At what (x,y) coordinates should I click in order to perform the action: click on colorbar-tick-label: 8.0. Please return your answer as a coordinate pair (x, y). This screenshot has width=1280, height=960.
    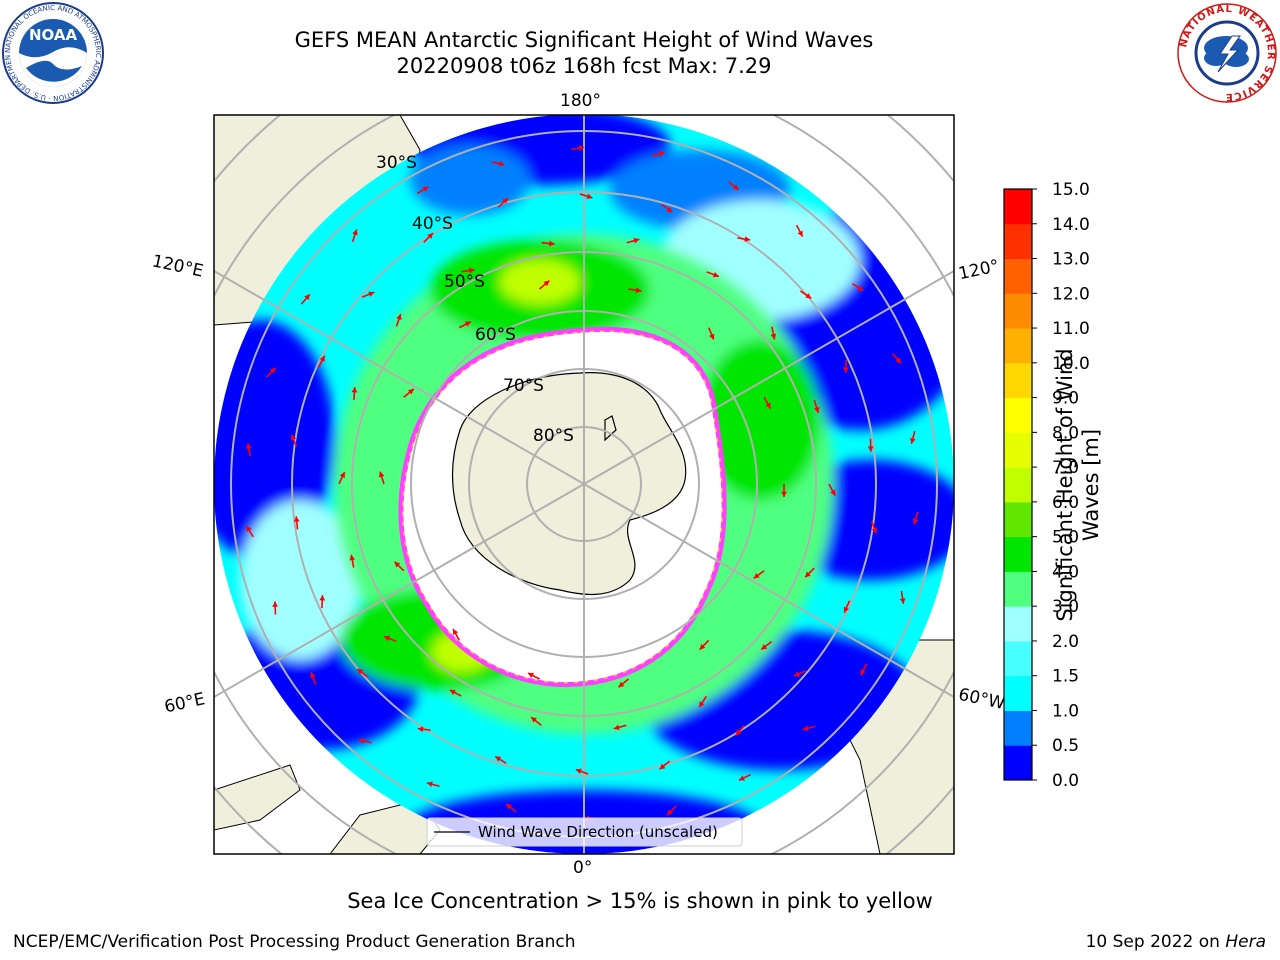
    Looking at the image, I should click on (1065, 433).